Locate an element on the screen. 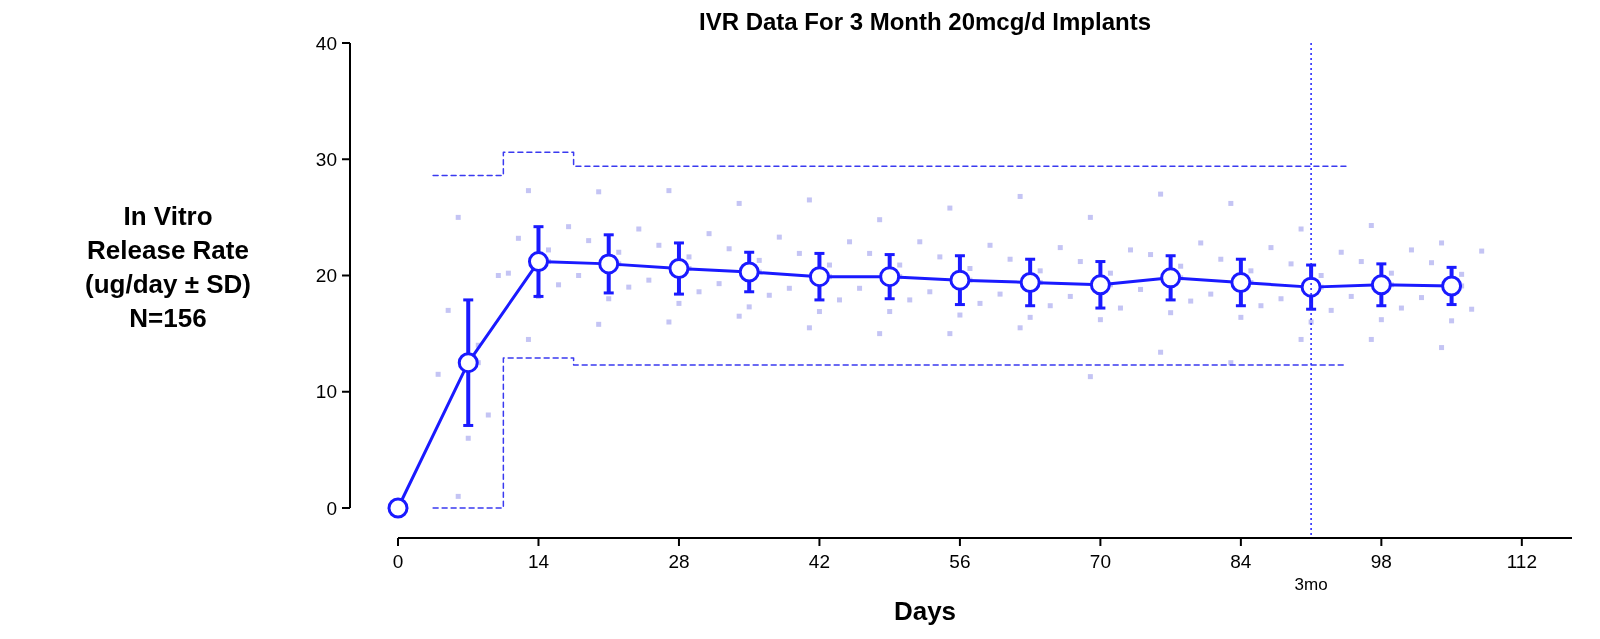 The image size is (1600, 639). x-tick-label: 84 is located at coordinates (1241, 561).